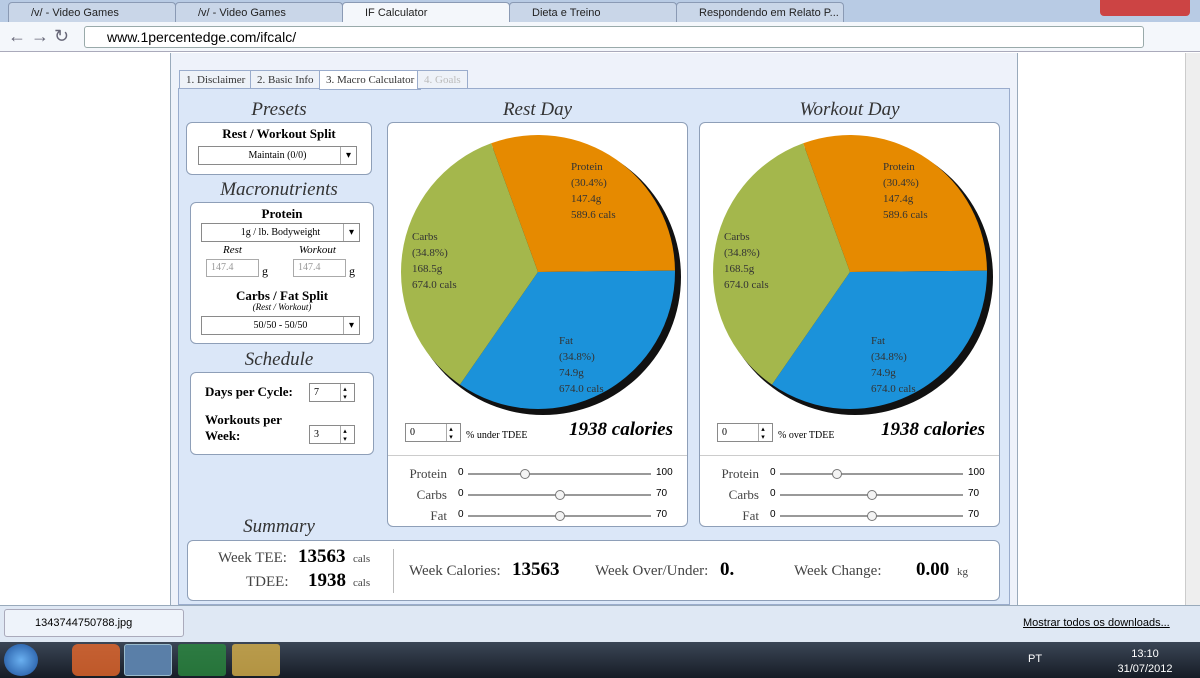  I want to click on presets-heading: Presets, so click(279, 109).